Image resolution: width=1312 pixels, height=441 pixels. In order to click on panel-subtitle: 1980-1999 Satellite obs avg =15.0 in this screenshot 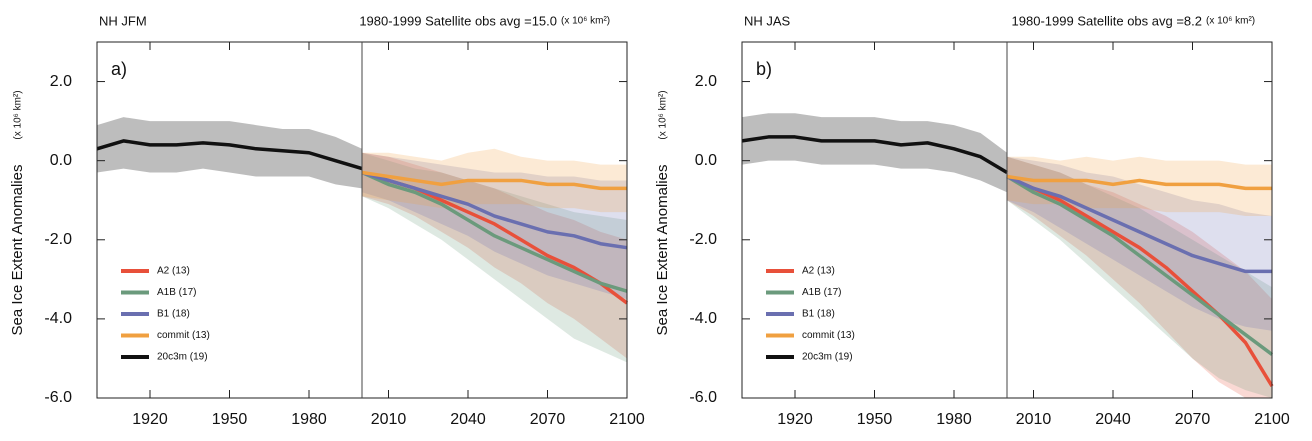, I will do `click(458, 20)`.